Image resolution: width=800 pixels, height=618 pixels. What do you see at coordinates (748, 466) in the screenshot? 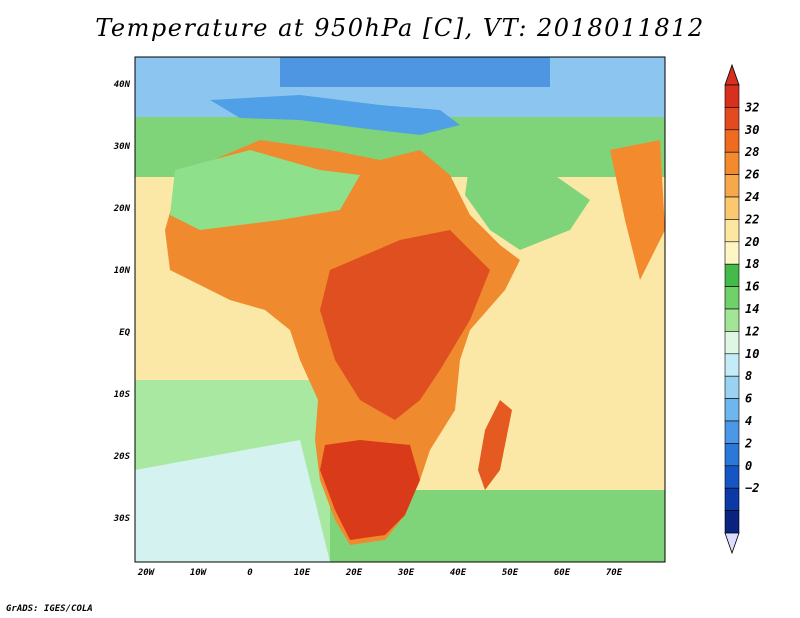
I see `colorbar-label: 0` at bounding box center [748, 466].